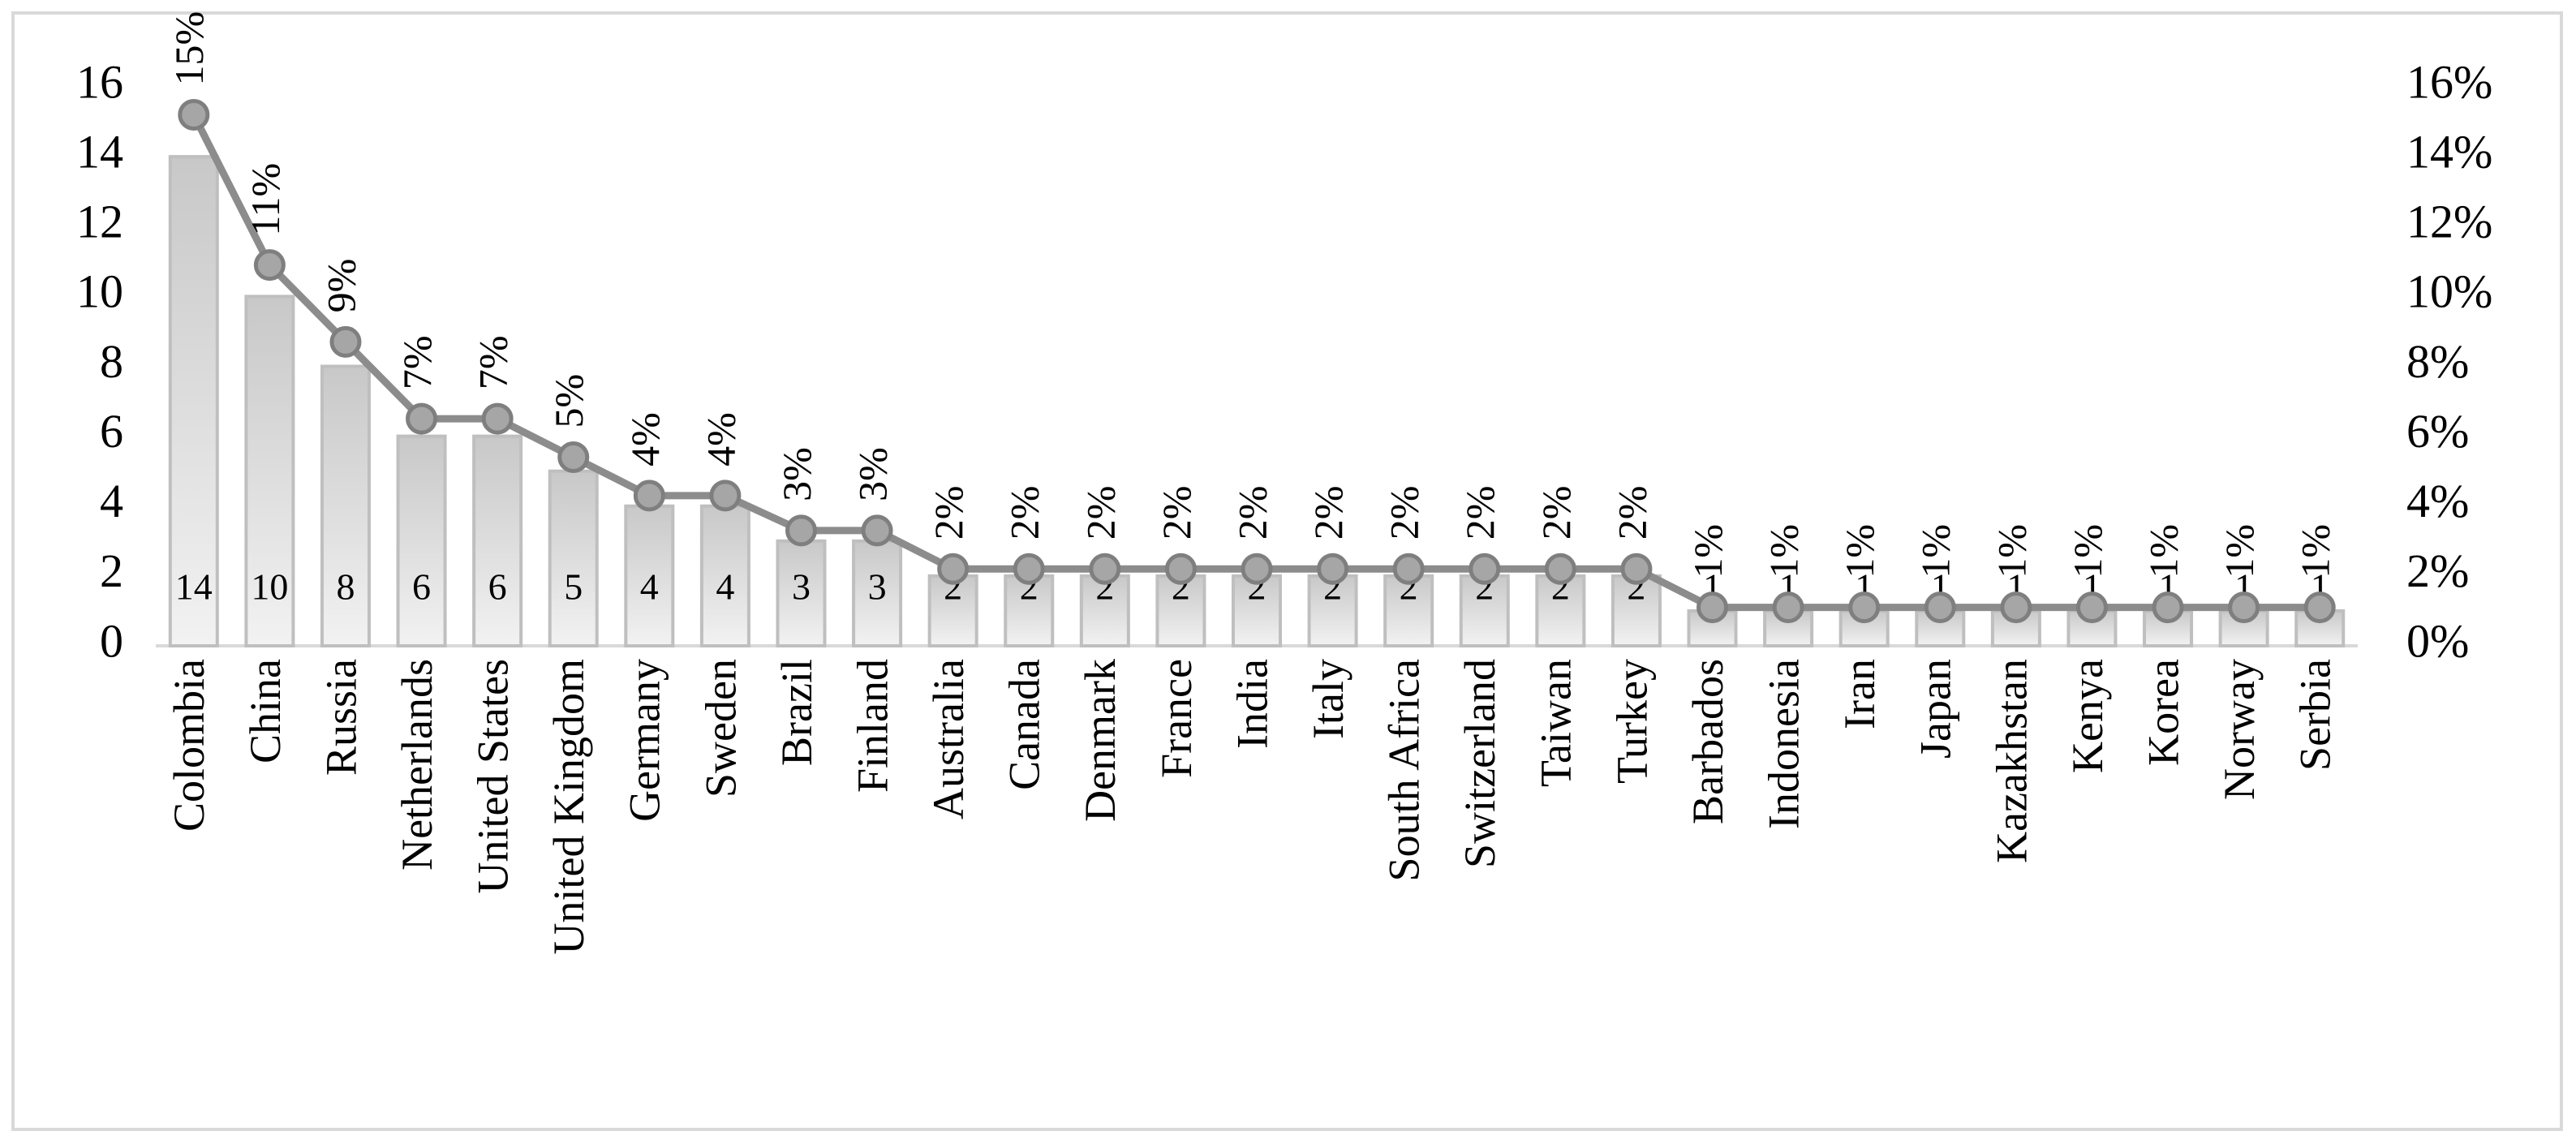  I want to click on line-value-label: 11%, so click(265, 199).